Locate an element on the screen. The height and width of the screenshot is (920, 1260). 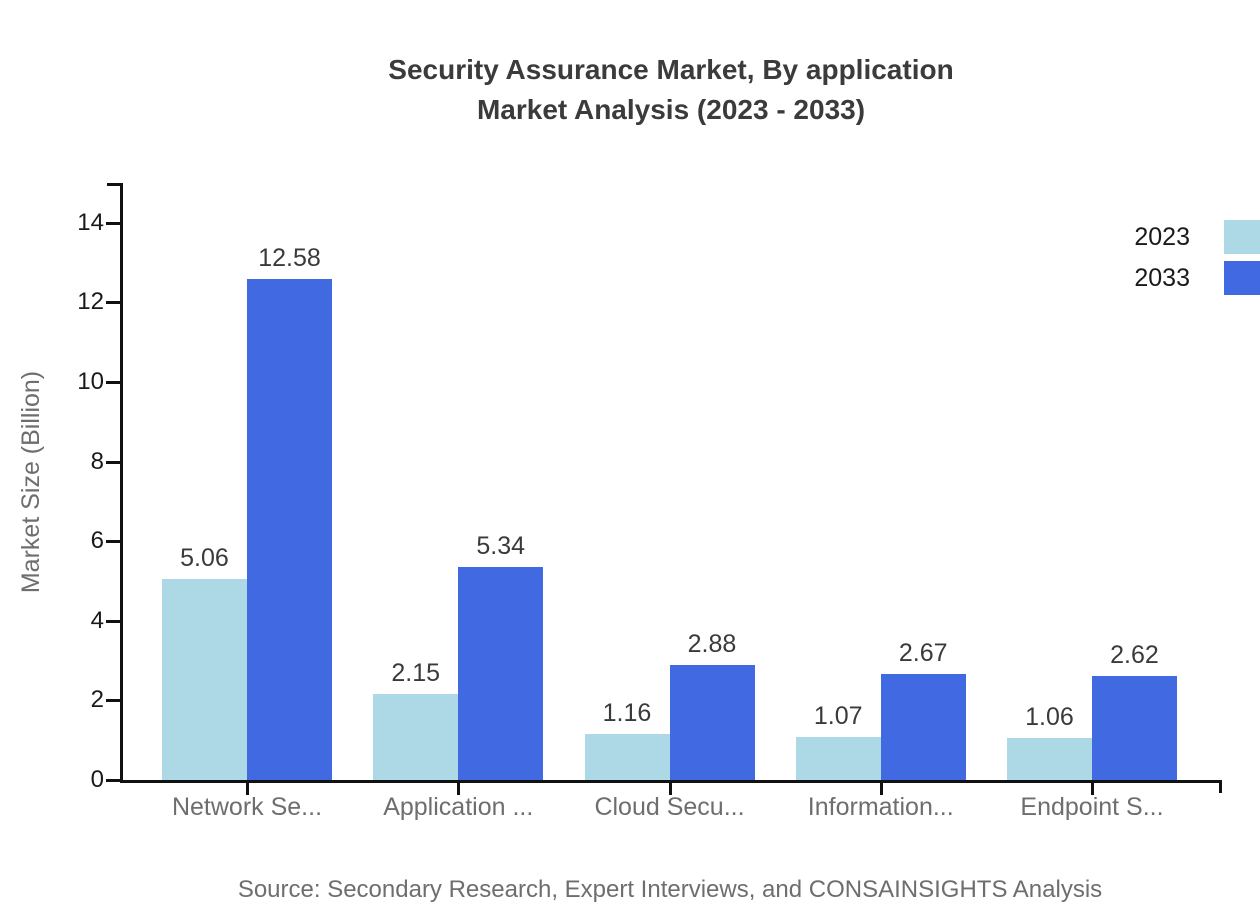
legend-swatch-2033 is located at coordinates (1242, 278).